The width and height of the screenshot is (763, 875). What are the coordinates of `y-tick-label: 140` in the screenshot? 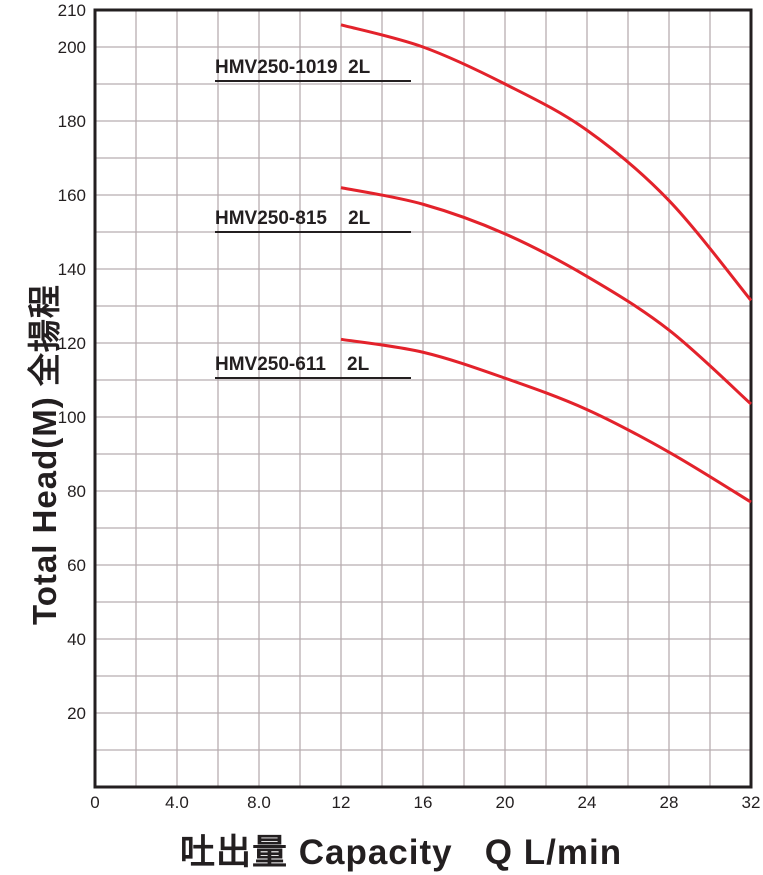 It's located at (72, 269).